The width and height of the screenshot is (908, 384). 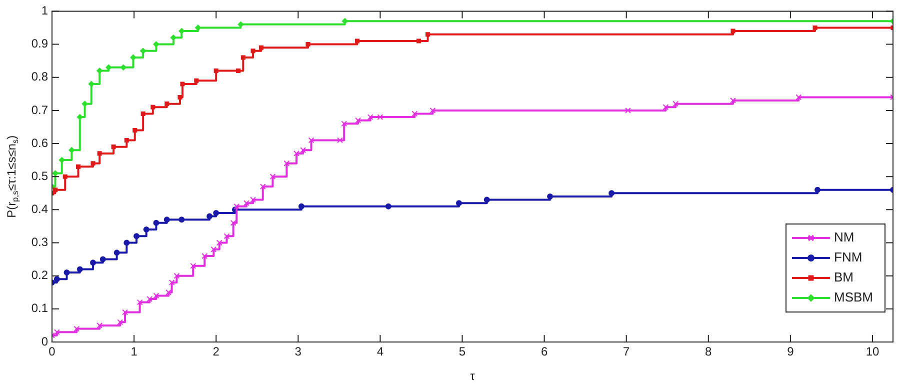 I want to click on x-tick-label: 7, so click(x=626, y=351).